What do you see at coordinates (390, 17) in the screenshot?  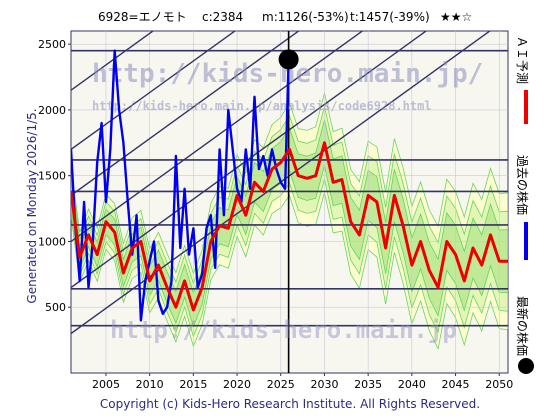 I see `header-target-price: t:1457(-39%)` at bounding box center [390, 17].